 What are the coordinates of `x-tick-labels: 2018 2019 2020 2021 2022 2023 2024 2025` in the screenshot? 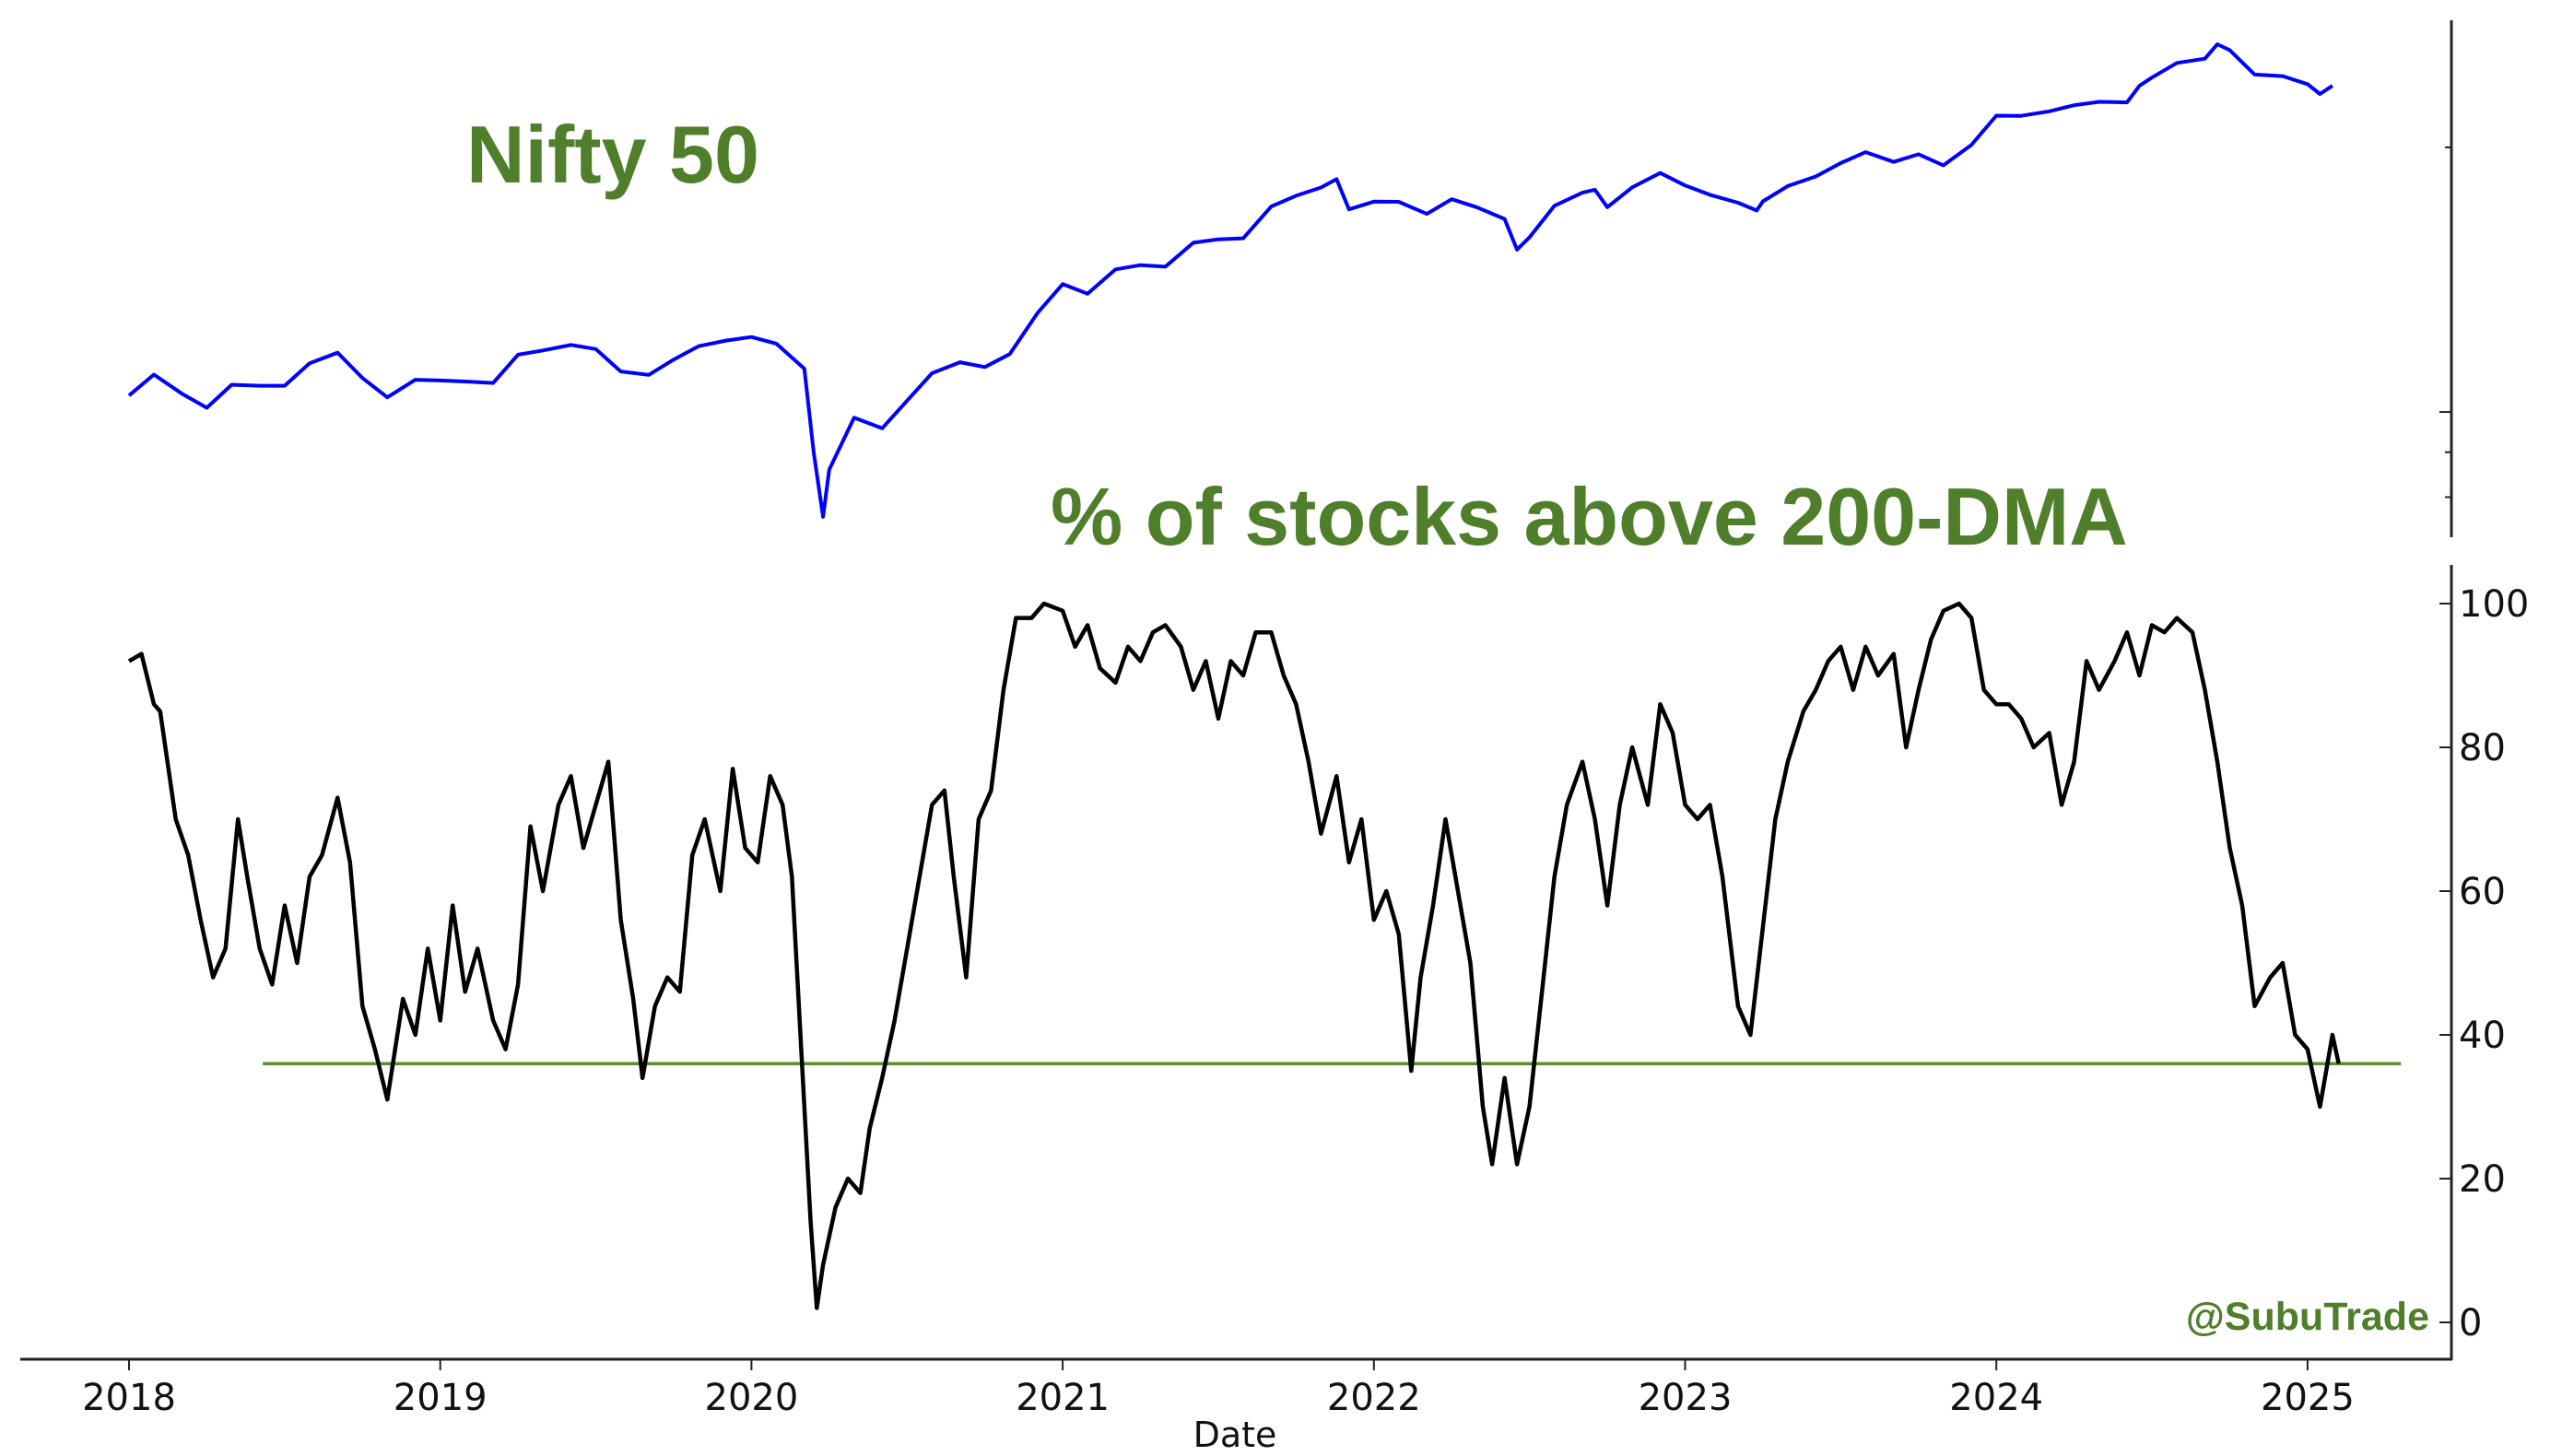 It's located at (1218, 1398).